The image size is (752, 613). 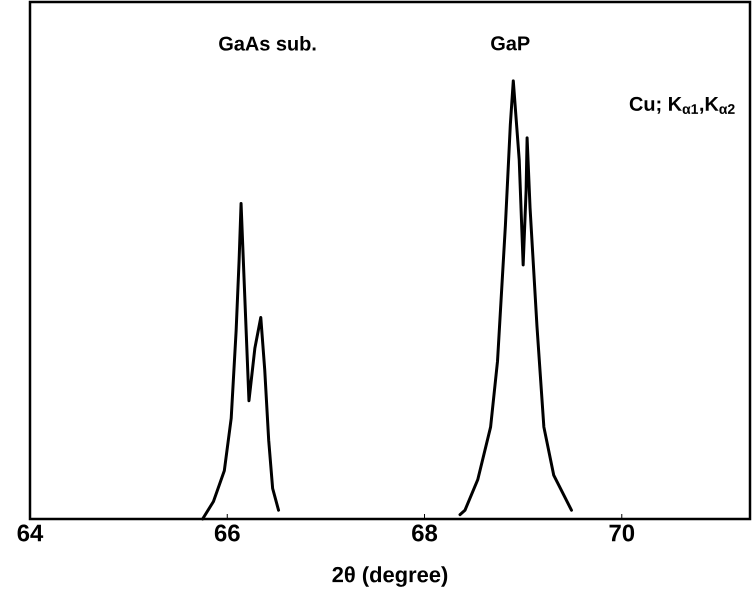 I want to click on text: GaP, so click(x=510, y=43).